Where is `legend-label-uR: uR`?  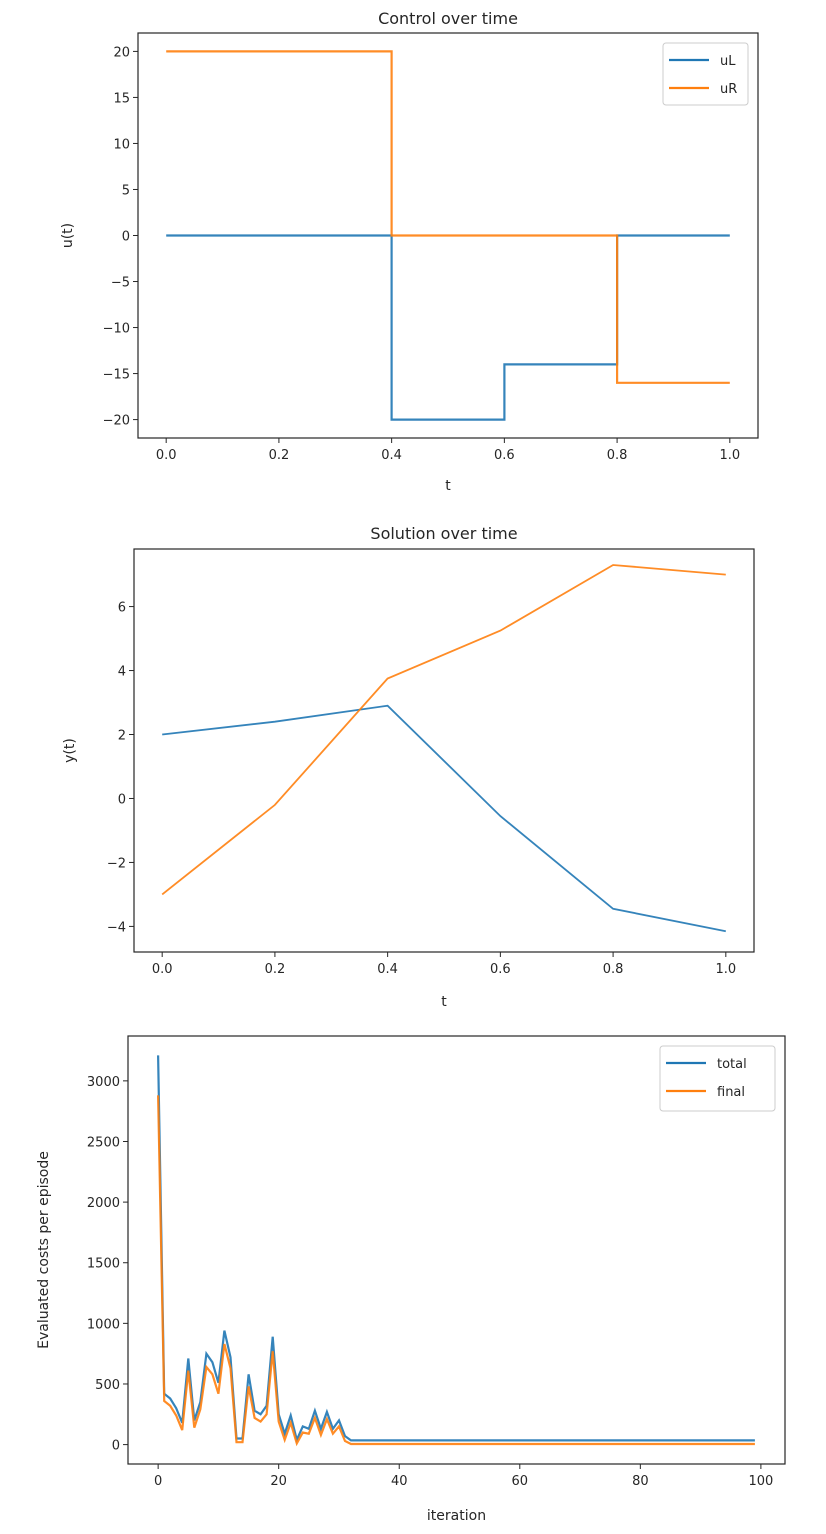 legend-label-uR: uR is located at coordinates (728, 89).